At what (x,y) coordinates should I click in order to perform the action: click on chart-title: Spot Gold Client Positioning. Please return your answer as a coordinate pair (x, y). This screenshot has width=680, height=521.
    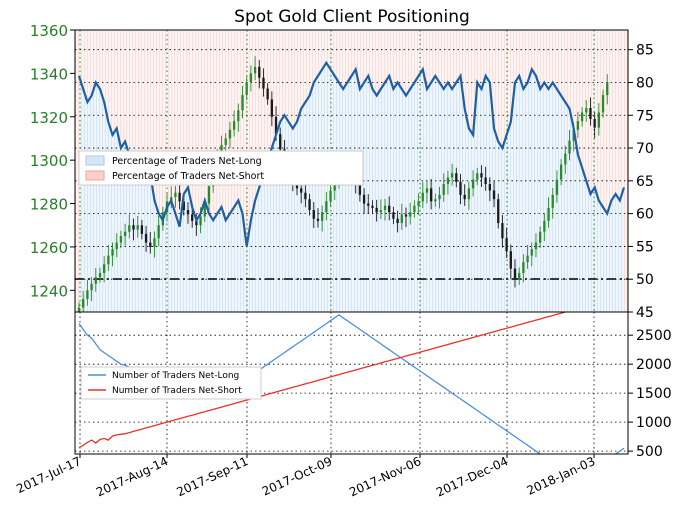
    Looking at the image, I should click on (352, 17).